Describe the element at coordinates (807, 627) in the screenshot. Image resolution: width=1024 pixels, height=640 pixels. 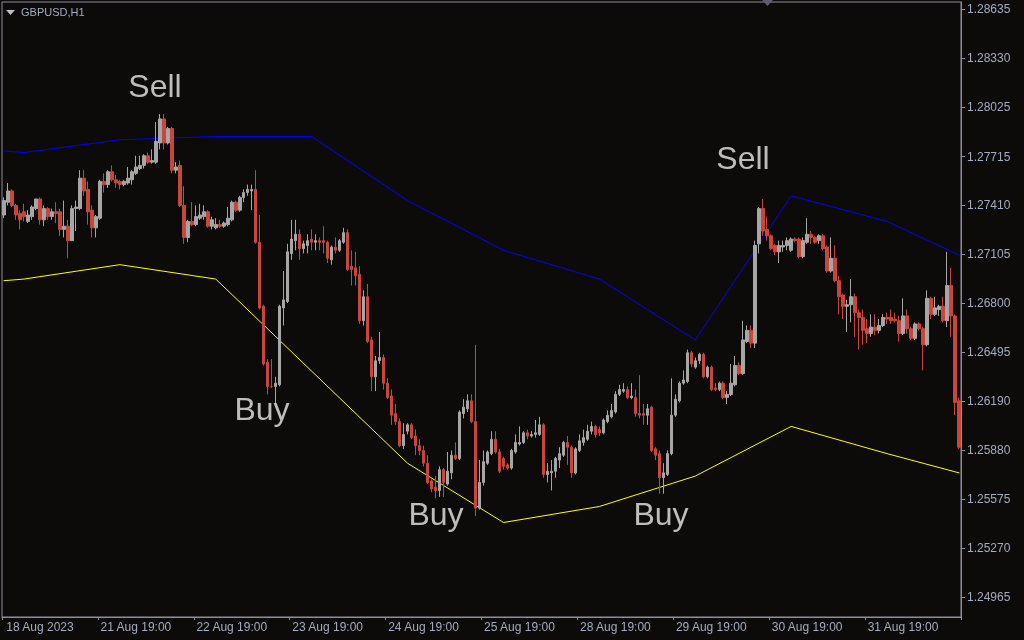
I see `x-tick-label: 30 Aug 19:00` at that location.